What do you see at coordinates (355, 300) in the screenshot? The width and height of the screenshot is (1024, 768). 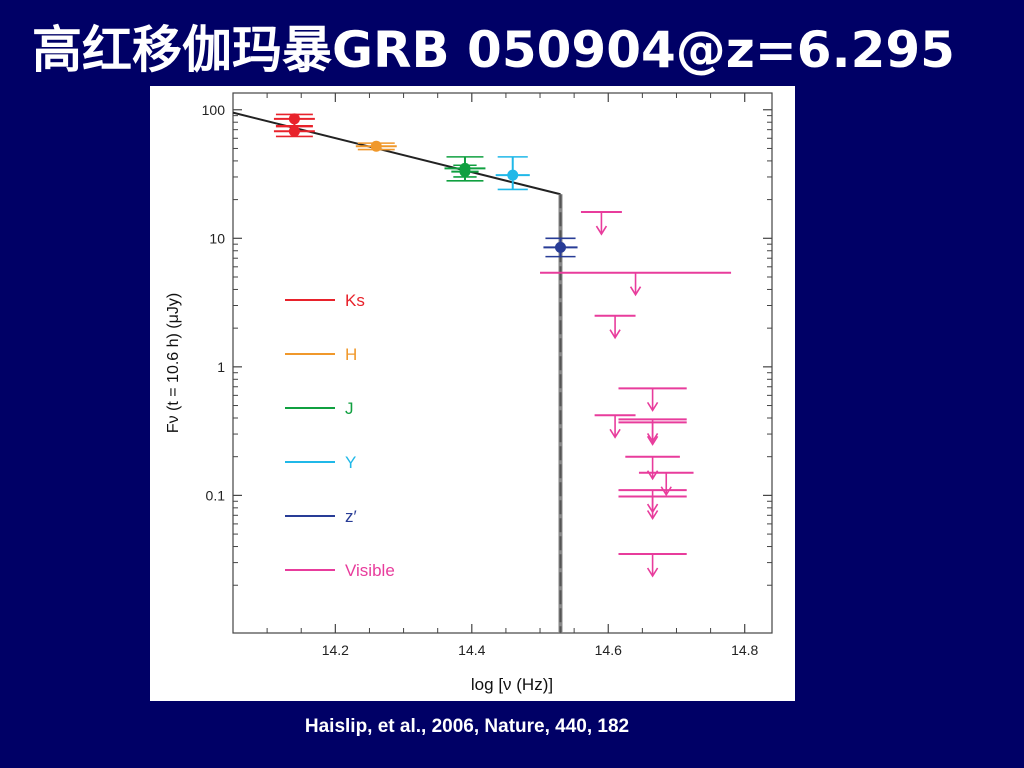 I see `legend-label: Ks` at bounding box center [355, 300].